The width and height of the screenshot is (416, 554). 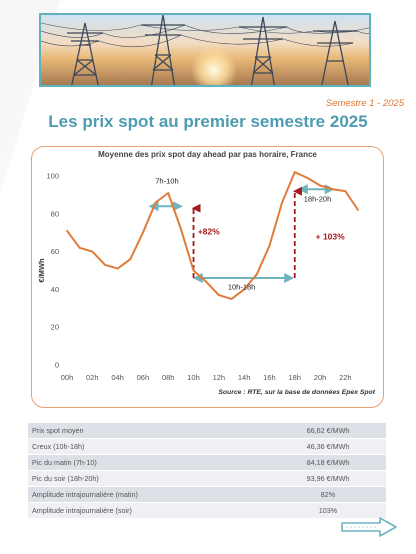 I want to click on stats-row: Amplitude intrajournalière (soir) 103%, so click(x=207, y=510).